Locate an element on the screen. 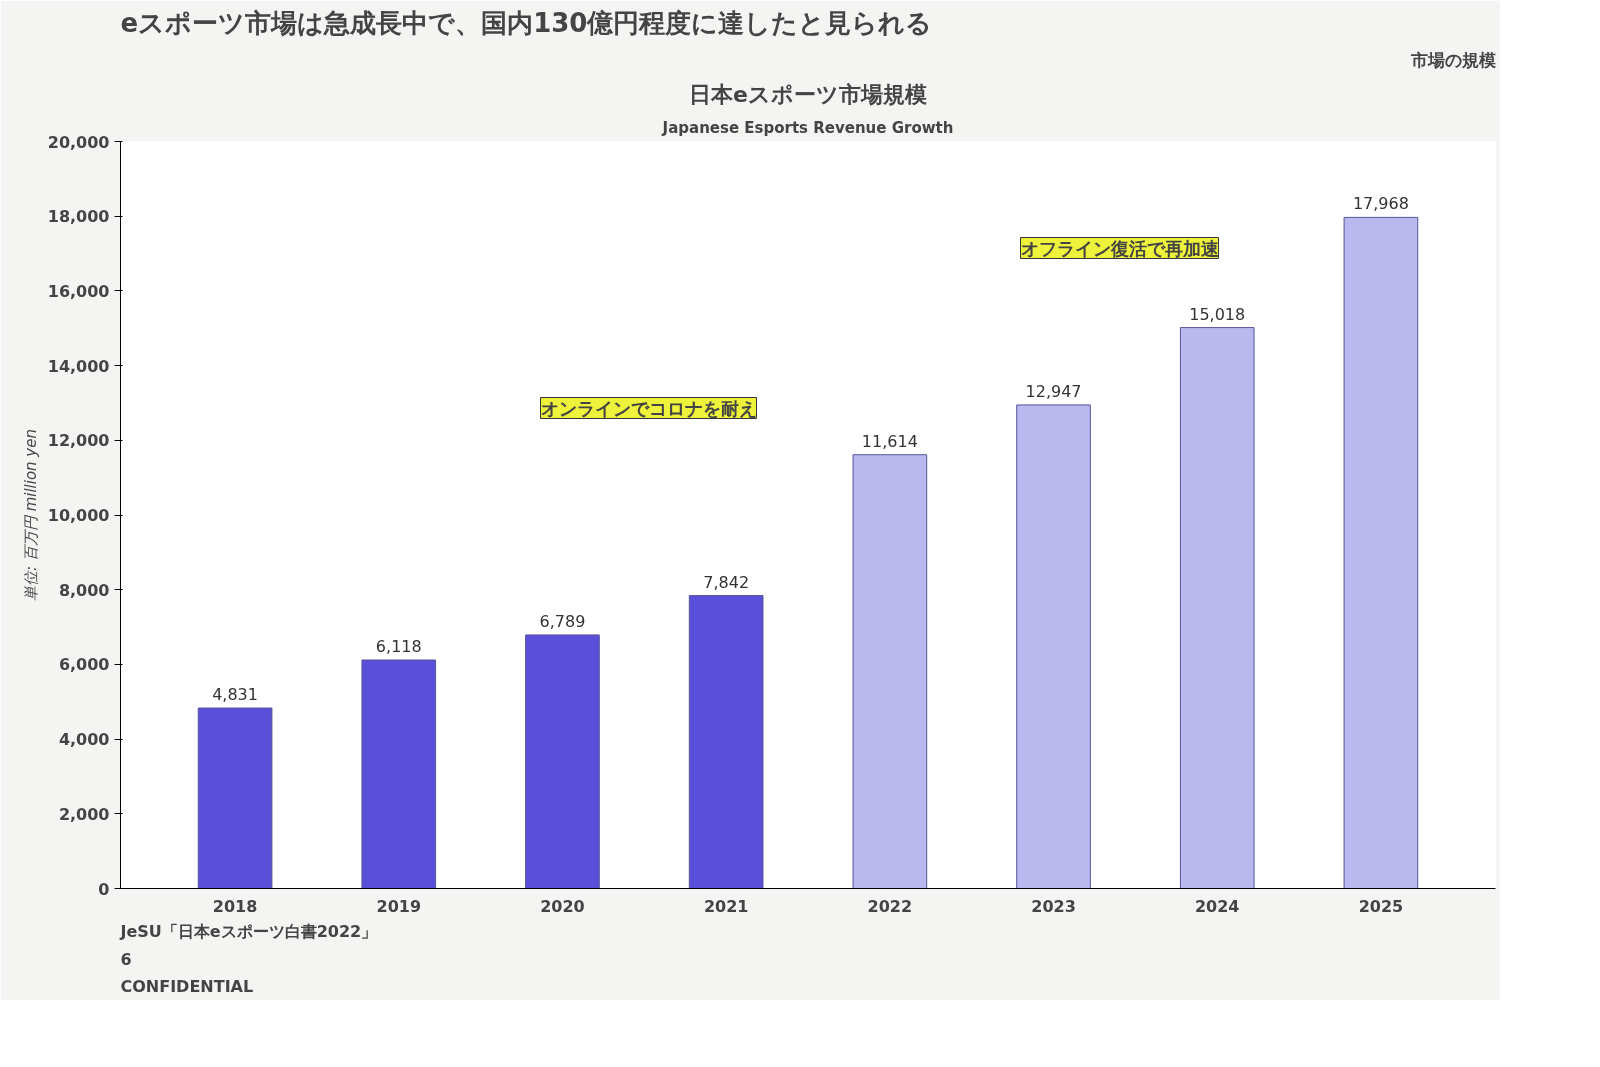  chart-title: eスポーツ市場は急成長中で、国内130億円程度に達したと見られる is located at coordinates (526, 22).